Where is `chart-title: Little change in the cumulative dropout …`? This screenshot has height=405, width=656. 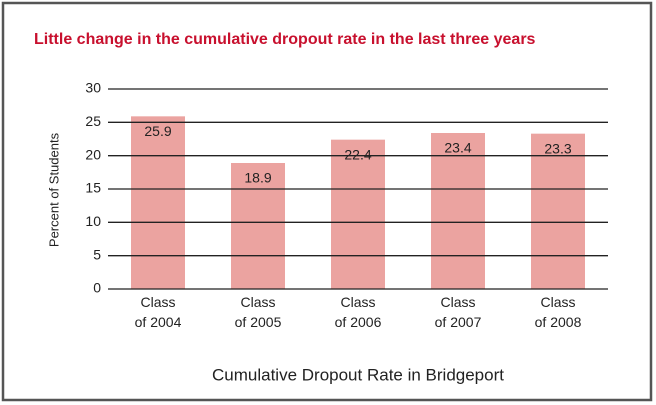
chart-title: Little change in the cumulative dropout … is located at coordinates (285, 39).